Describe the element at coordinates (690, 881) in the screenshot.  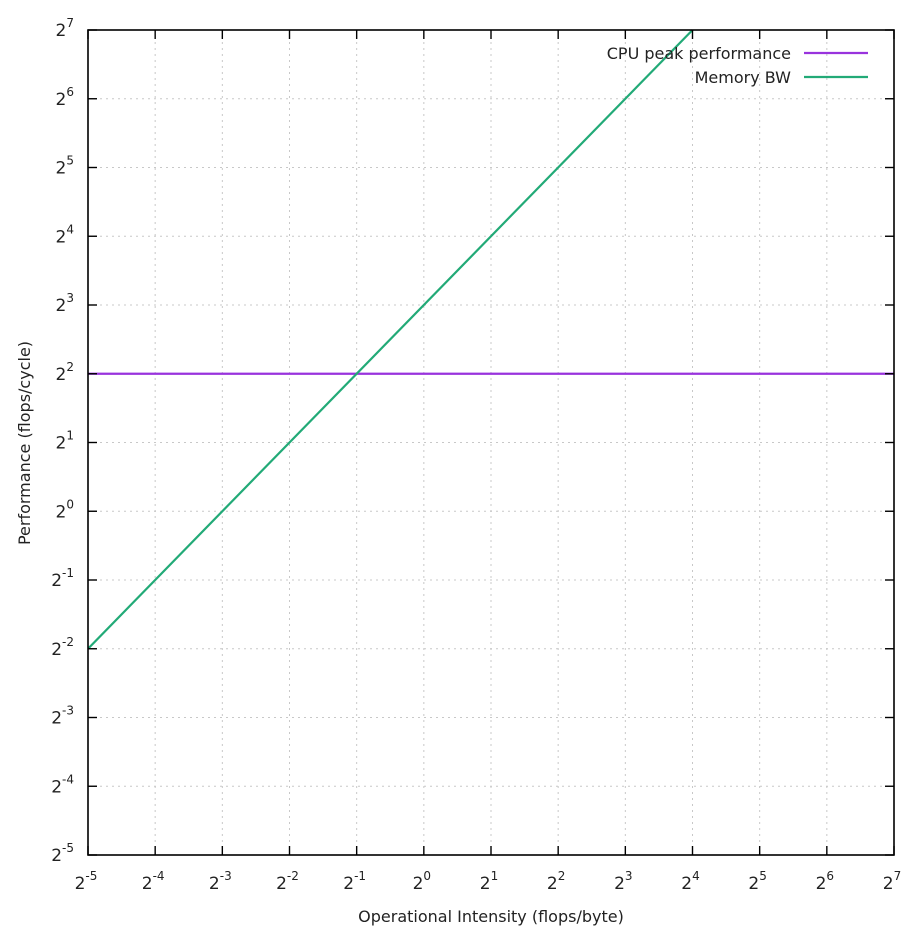
I see `x-tick-label: 24` at that location.